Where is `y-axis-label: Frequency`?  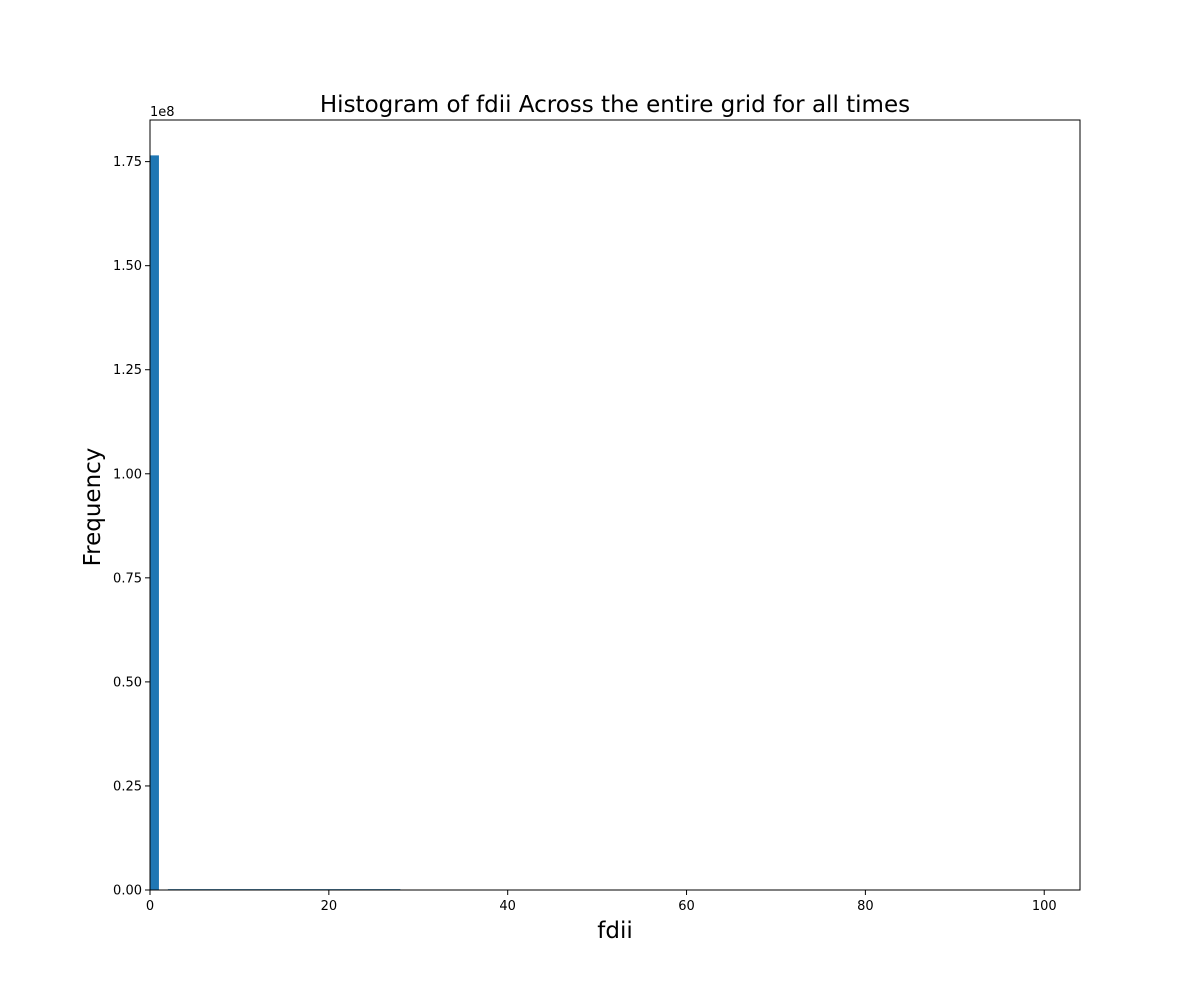
y-axis-label: Frequency is located at coordinates (93, 507).